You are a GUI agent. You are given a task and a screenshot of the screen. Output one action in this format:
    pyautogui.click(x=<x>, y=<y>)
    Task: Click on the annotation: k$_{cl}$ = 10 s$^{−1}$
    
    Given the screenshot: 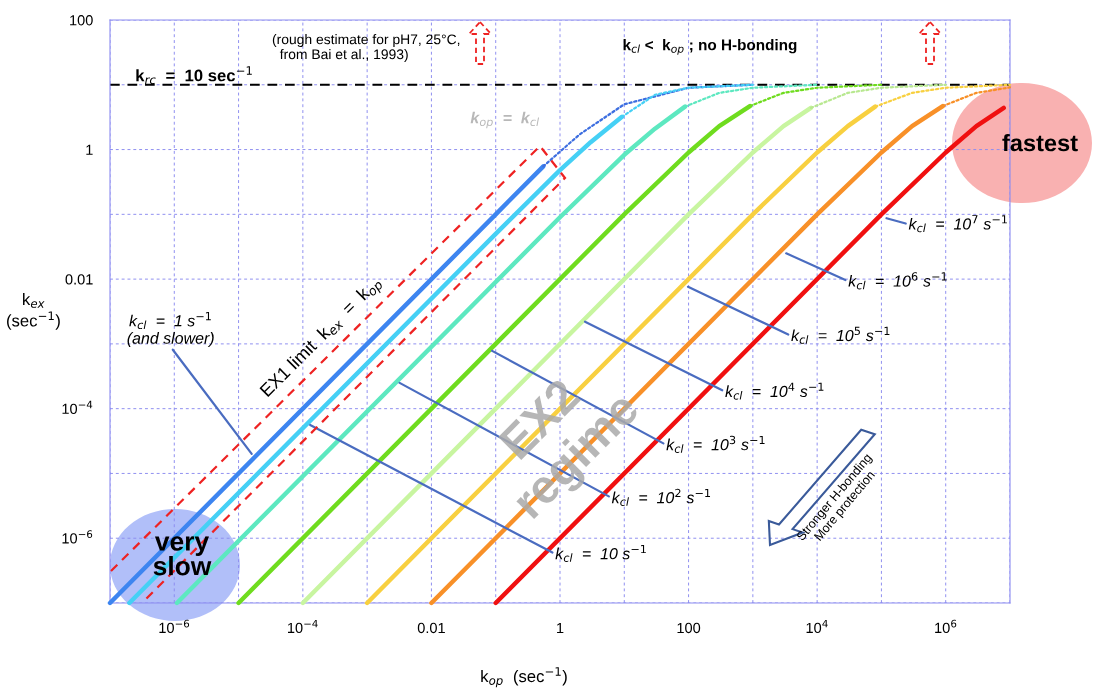 What is the action you would take?
    pyautogui.click(x=600, y=553)
    